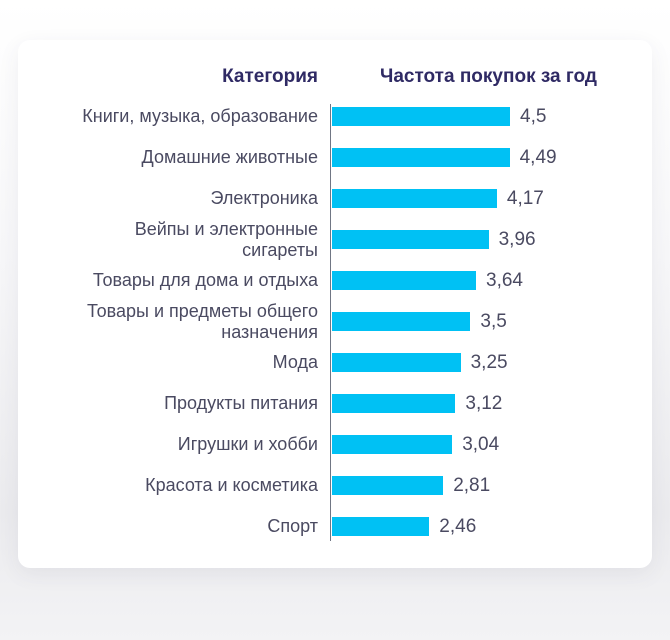  Describe the element at coordinates (200, 116) in the screenshot. I see `category-label: Книги, музыка, образование` at that location.